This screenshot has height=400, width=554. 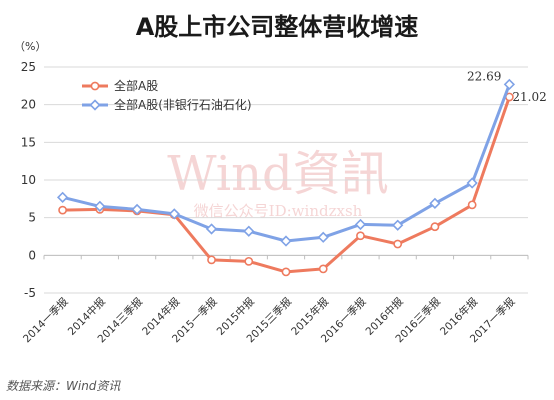 What do you see at coordinates (95, 86) in the screenshot?
I see `legend-circle-icon` at bounding box center [95, 86].